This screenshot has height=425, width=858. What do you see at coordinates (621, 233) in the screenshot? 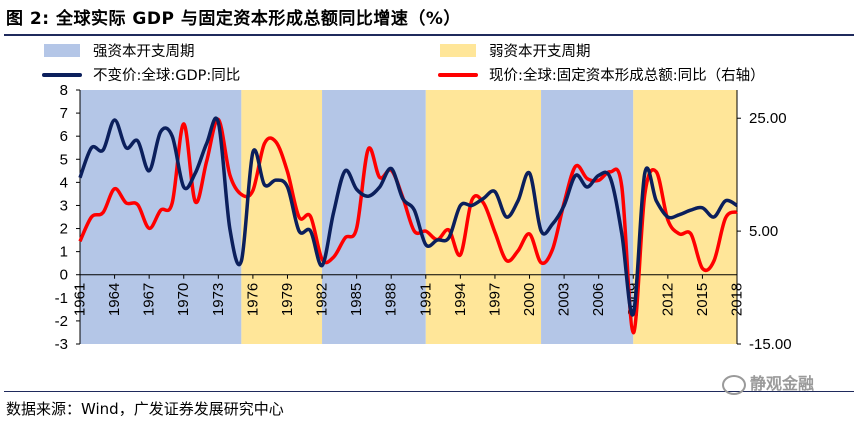
I see `gdp-point-2008` at bounding box center [621, 233].